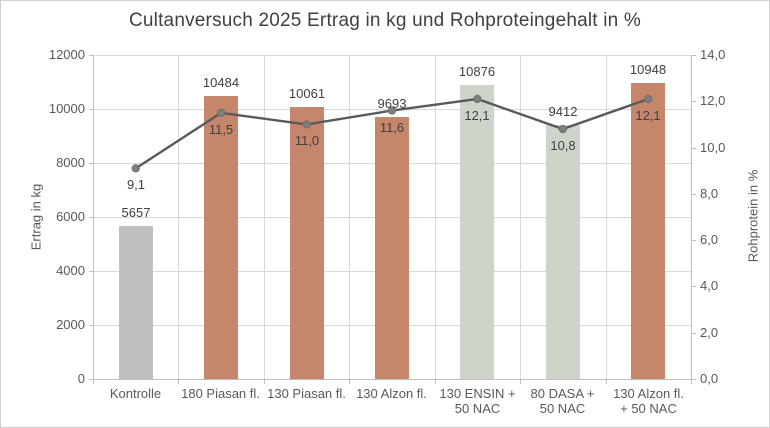  Describe the element at coordinates (81, 378) in the screenshot. I see `left-axis-tick-label: 0` at that location.